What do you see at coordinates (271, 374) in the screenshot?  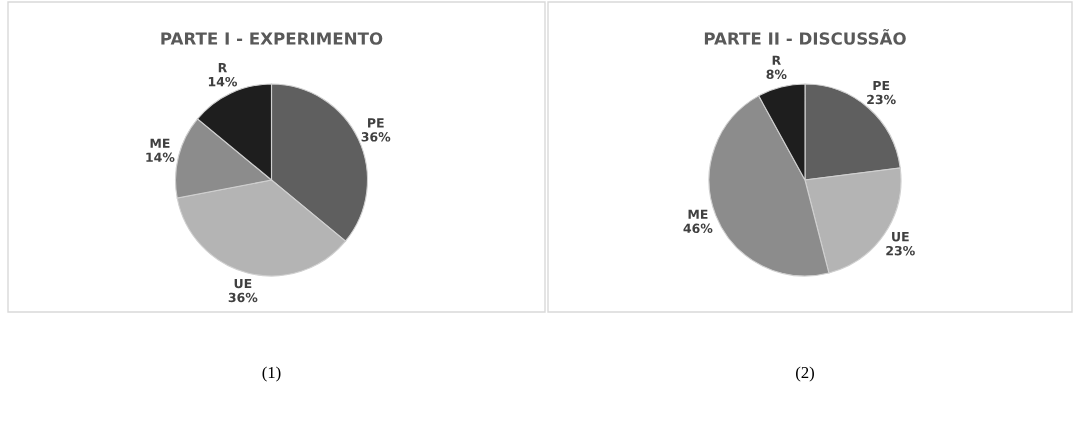 I see `text: (1)` at bounding box center [271, 374].